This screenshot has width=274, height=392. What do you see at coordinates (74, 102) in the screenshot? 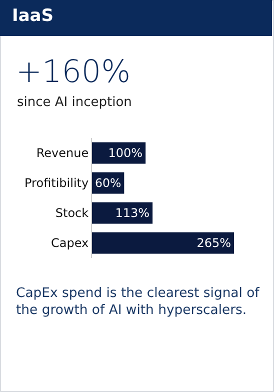
I see `text: since AI inception` at bounding box center [74, 102].